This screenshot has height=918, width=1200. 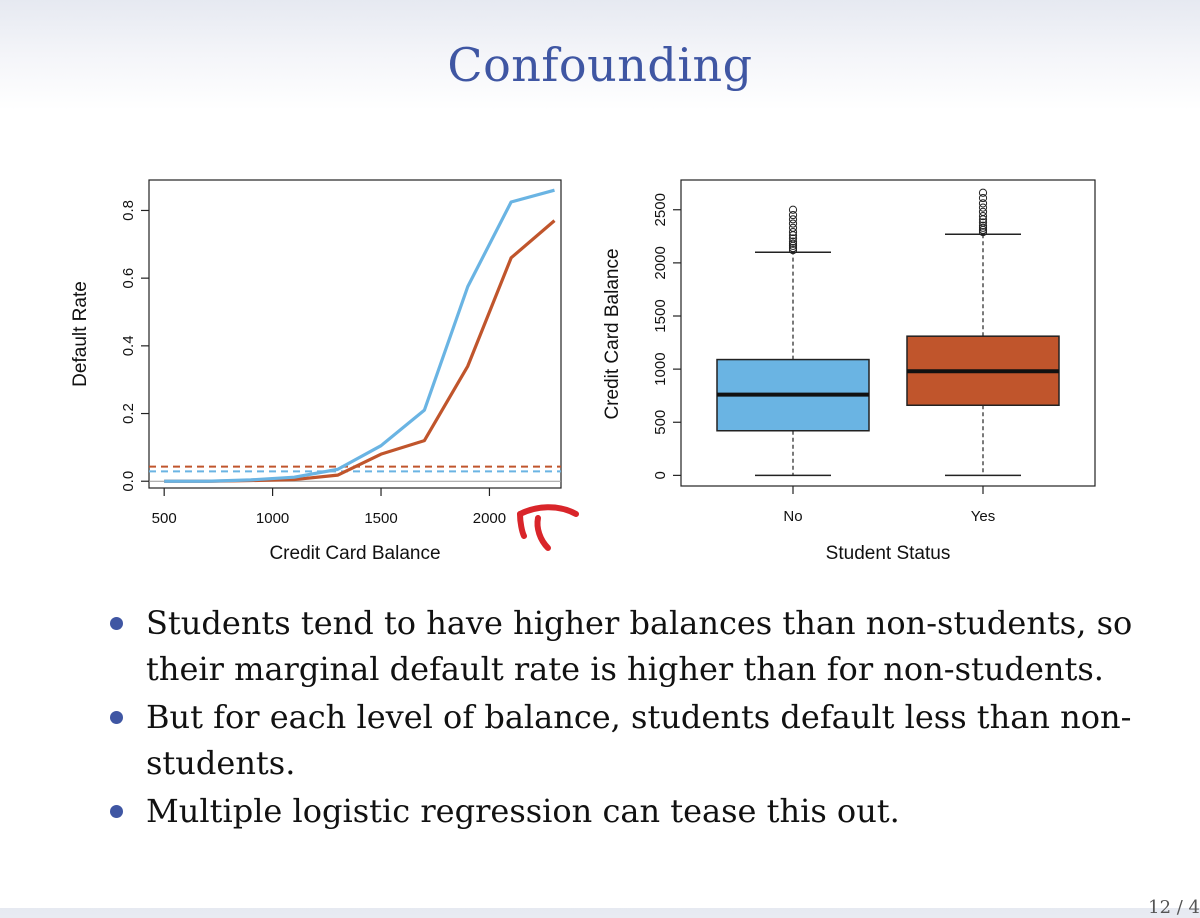 I want to click on x-axis-label: Credit Card Balance, so click(x=354, y=553).